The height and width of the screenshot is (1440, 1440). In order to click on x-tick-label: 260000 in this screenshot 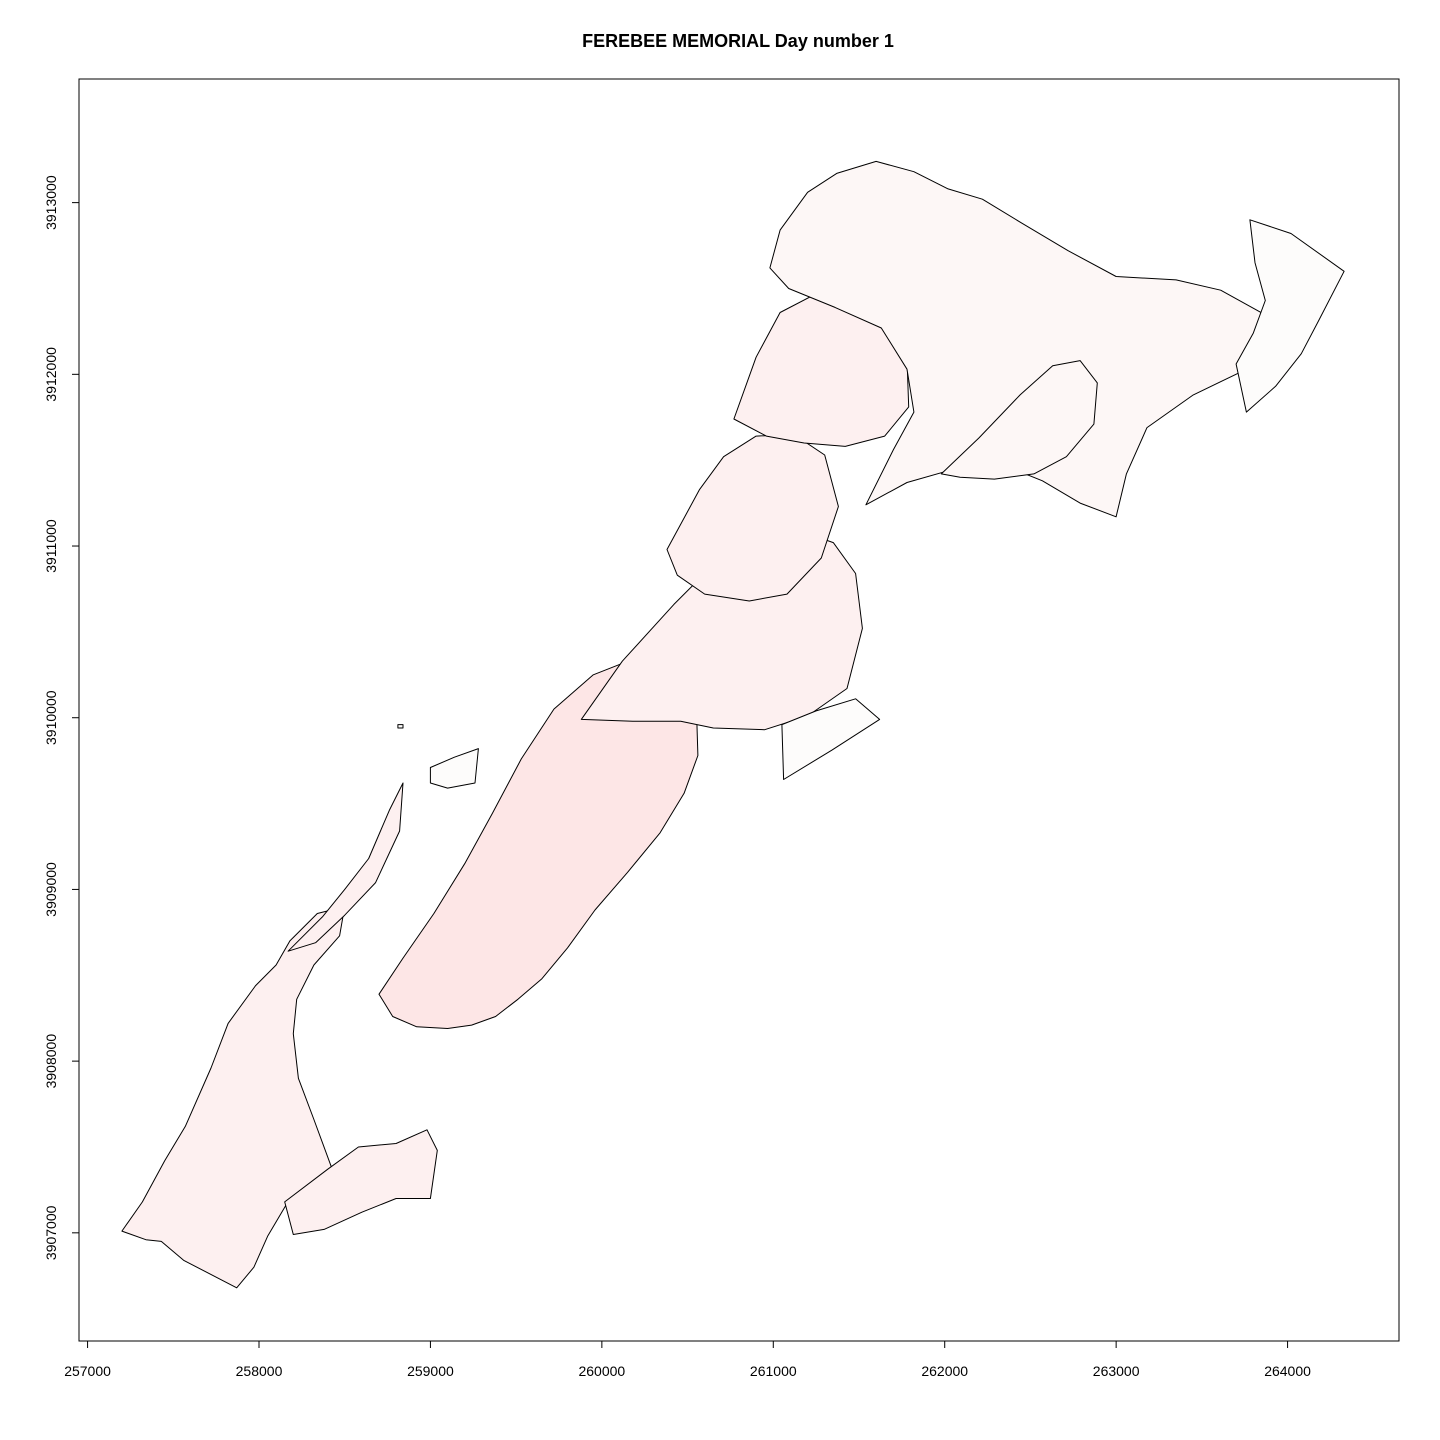, I will do `click(601, 1371)`.